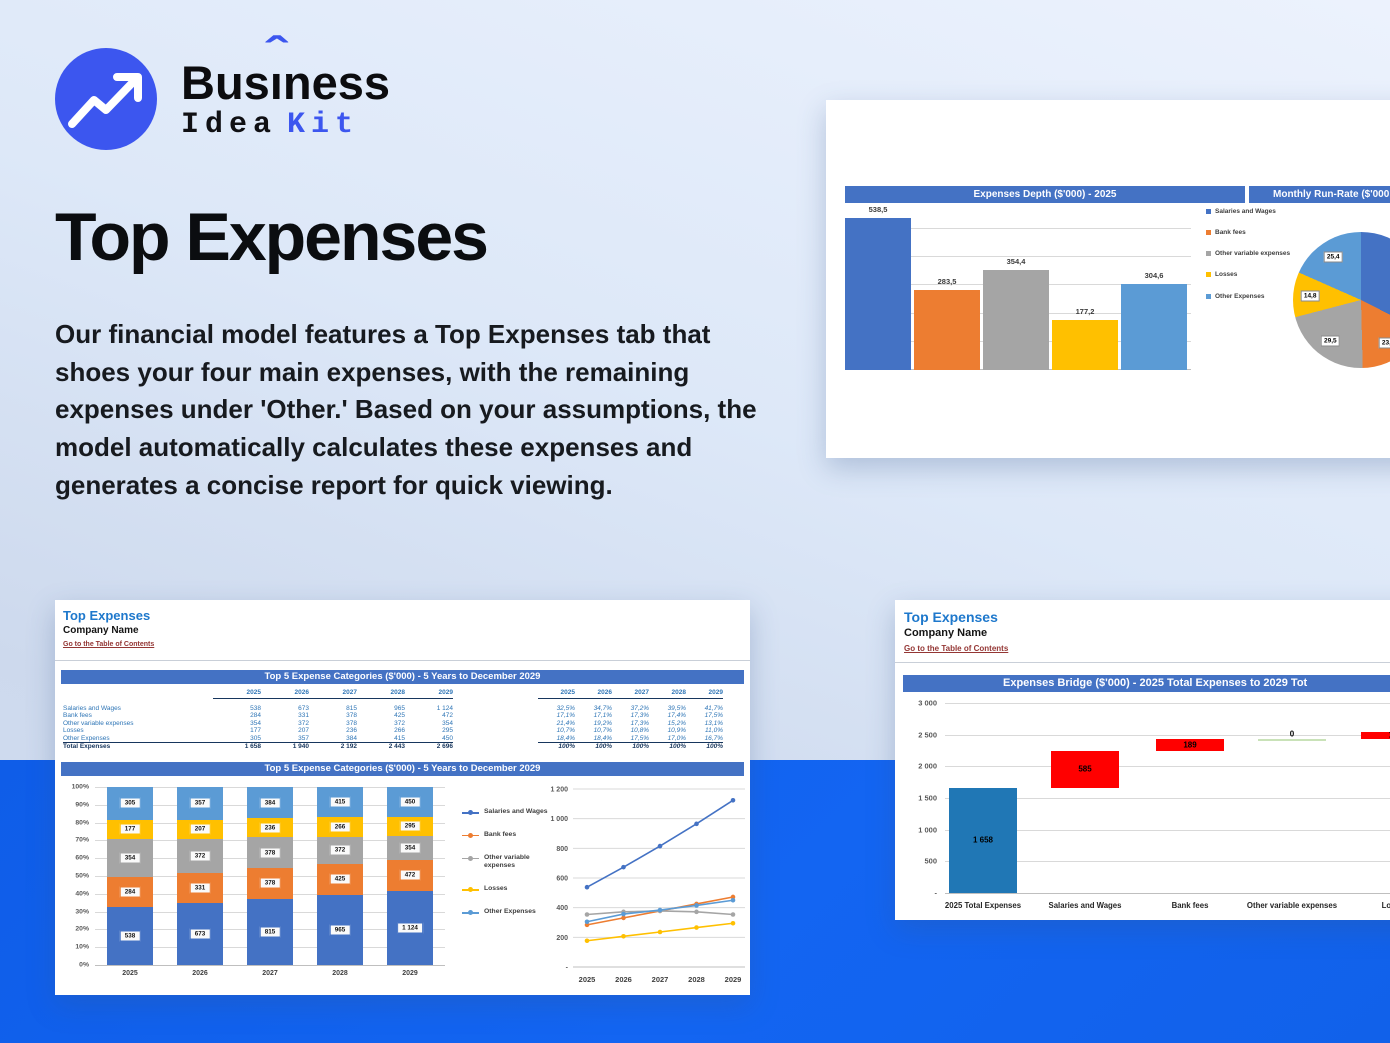 The image size is (1390, 1043). Describe the element at coordinates (1045, 194) in the screenshot. I see `chart-header-expenses-depth: Expenses Depth ($'000) - 2025` at that location.